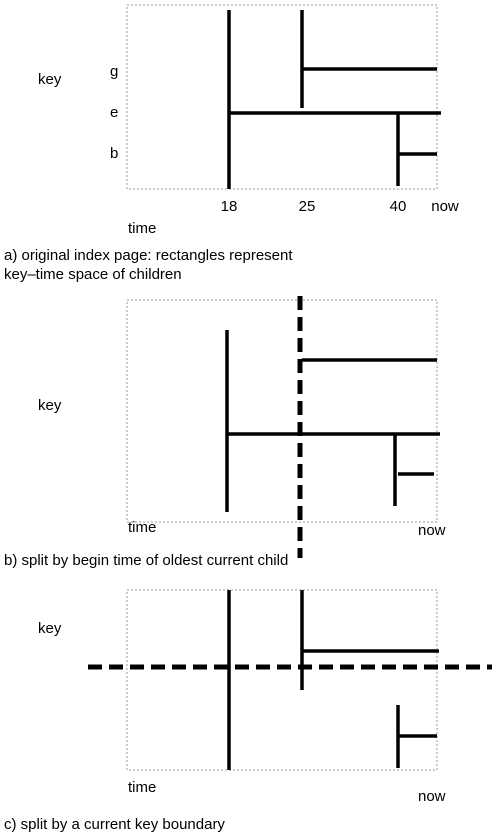 This screenshot has height=836, width=494. Describe the element at coordinates (114, 153) in the screenshot. I see `key-value: b` at that location.